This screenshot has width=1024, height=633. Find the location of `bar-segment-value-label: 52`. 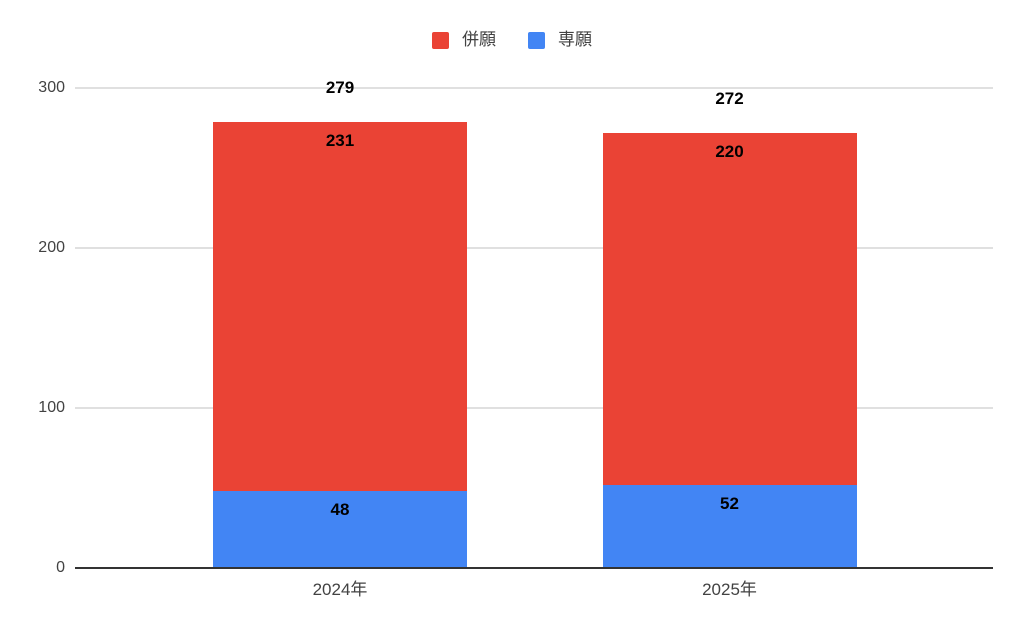

bar-segment-value-label: 52 is located at coordinates (729, 503).